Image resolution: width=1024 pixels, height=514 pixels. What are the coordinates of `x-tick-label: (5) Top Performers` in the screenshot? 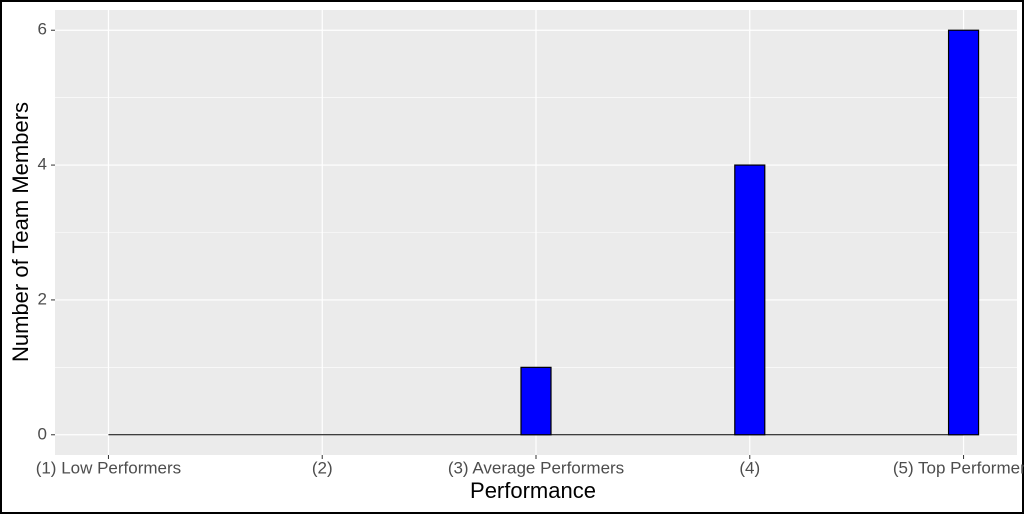 It's located at (958, 467).